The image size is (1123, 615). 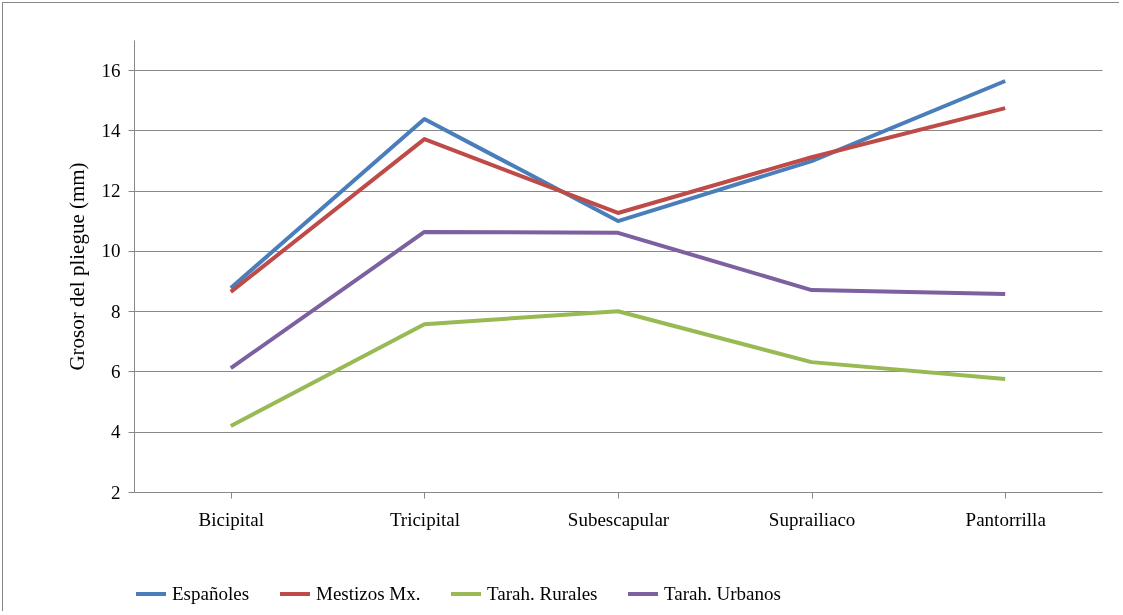 What do you see at coordinates (231, 519) in the screenshot?
I see `x-tick-label: Bicipital` at bounding box center [231, 519].